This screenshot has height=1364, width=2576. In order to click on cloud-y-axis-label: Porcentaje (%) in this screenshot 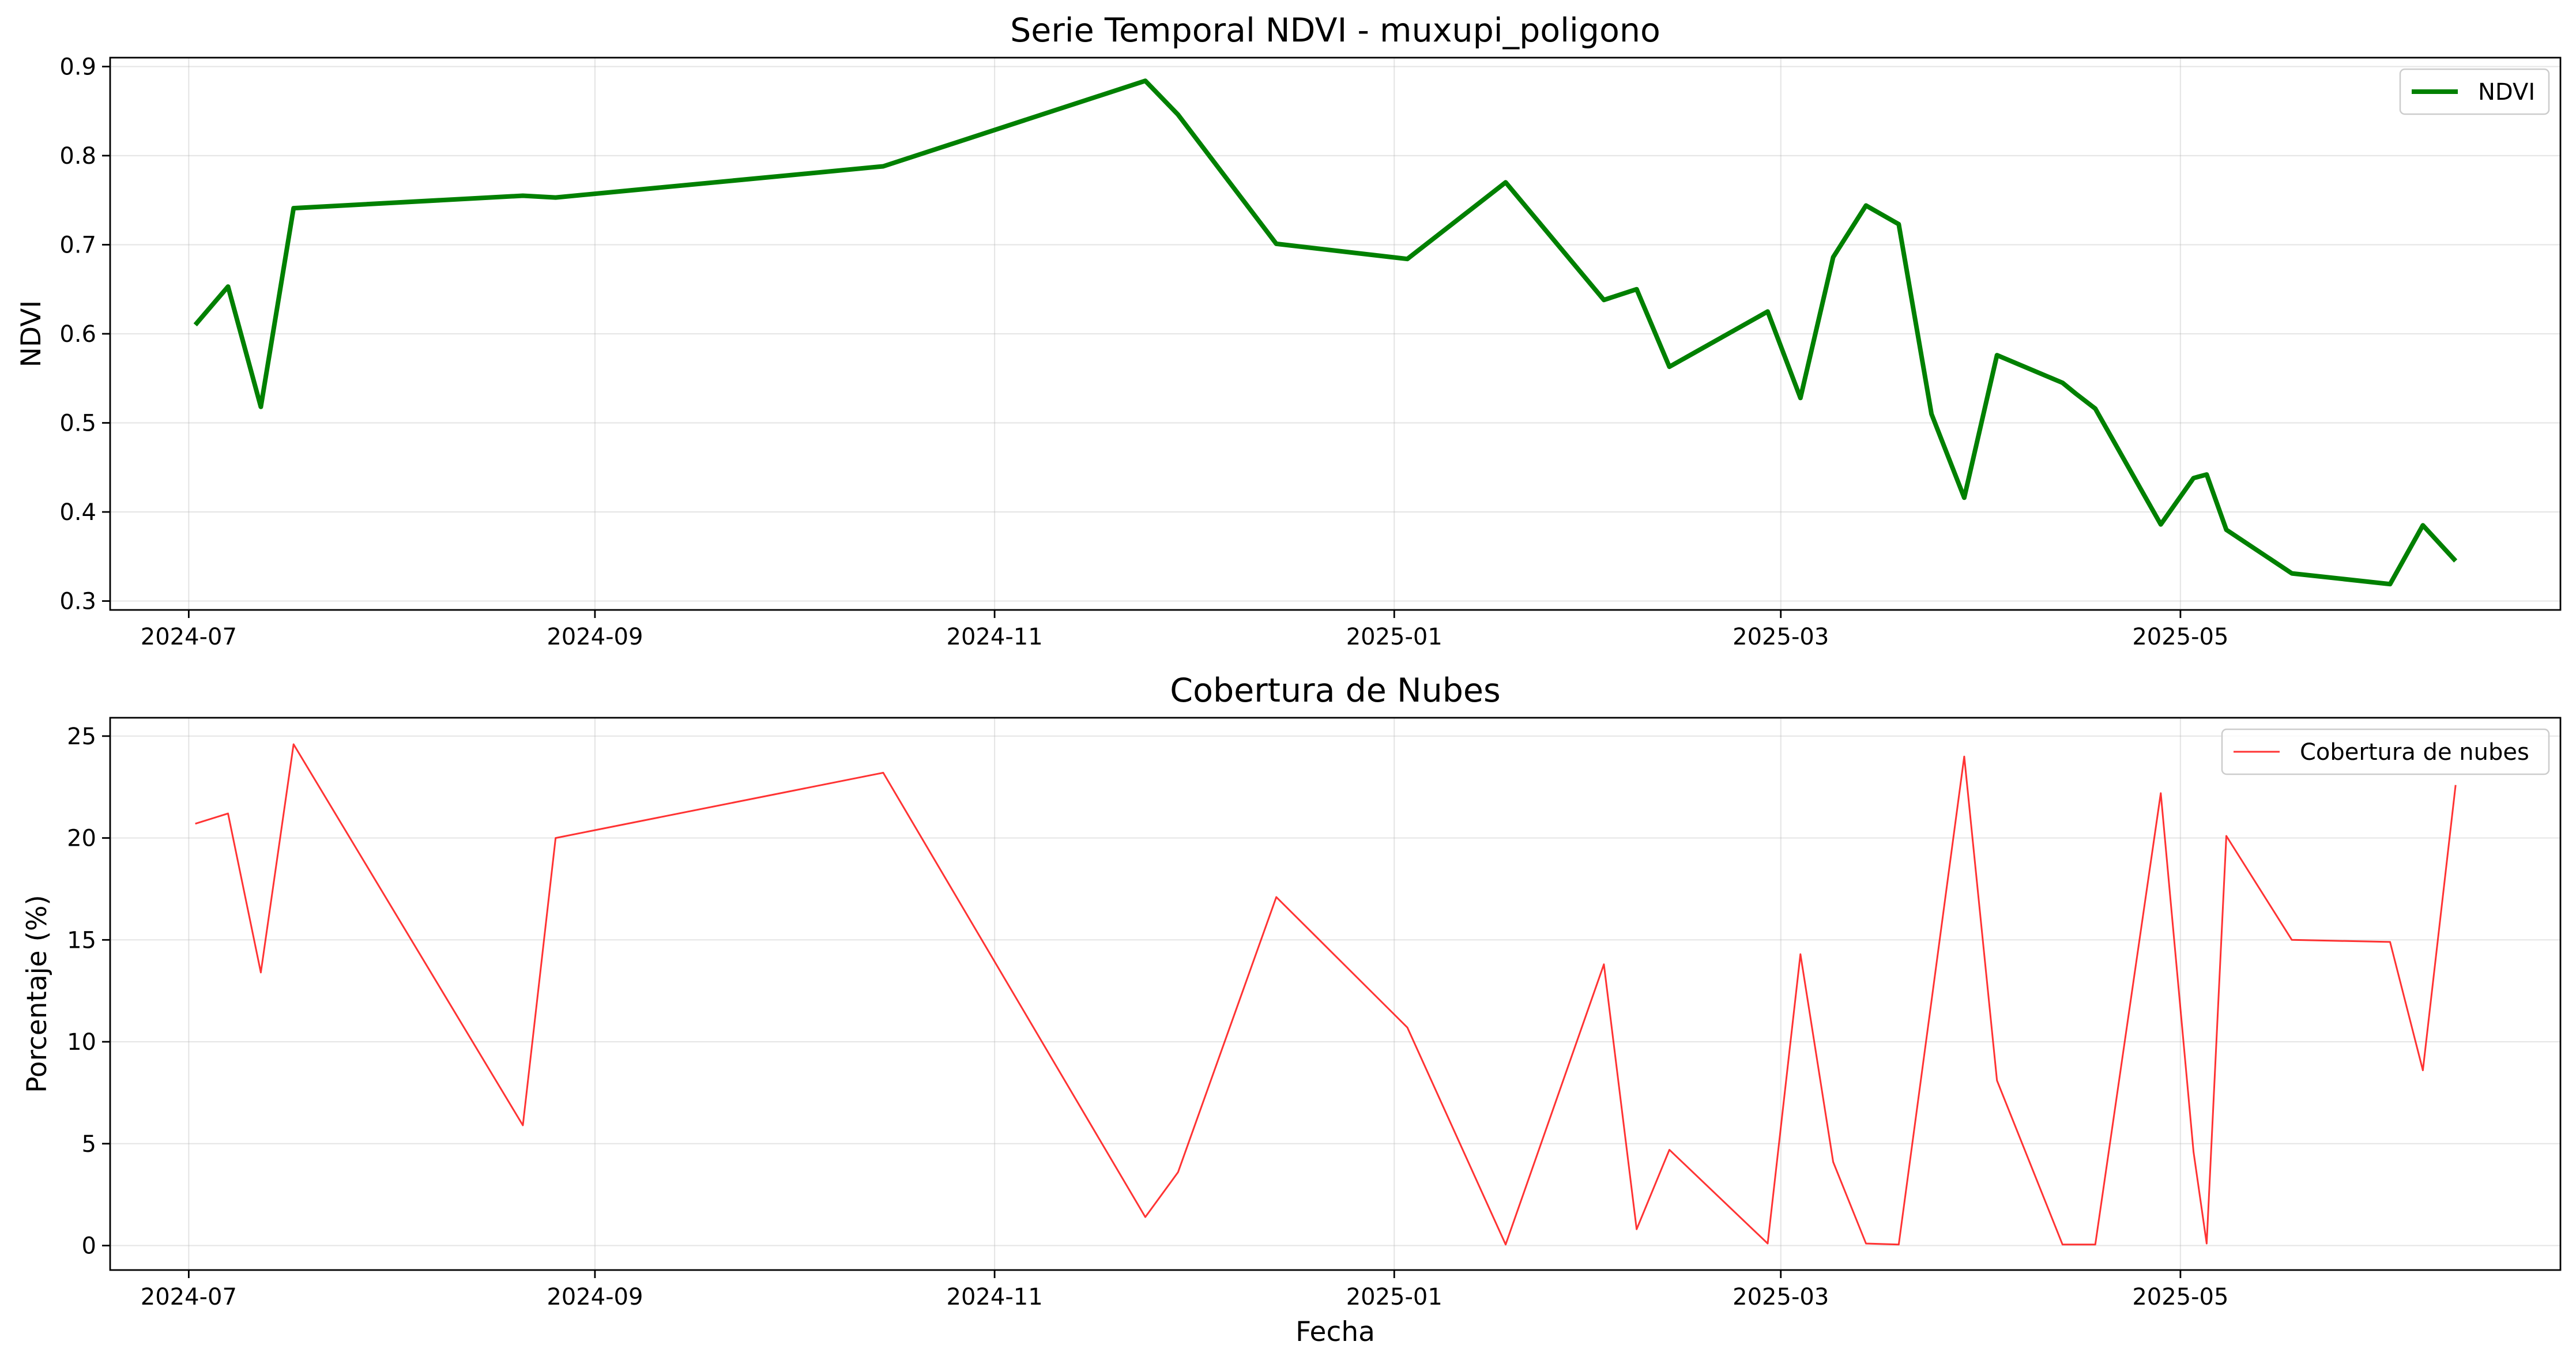, I will do `click(37, 994)`.